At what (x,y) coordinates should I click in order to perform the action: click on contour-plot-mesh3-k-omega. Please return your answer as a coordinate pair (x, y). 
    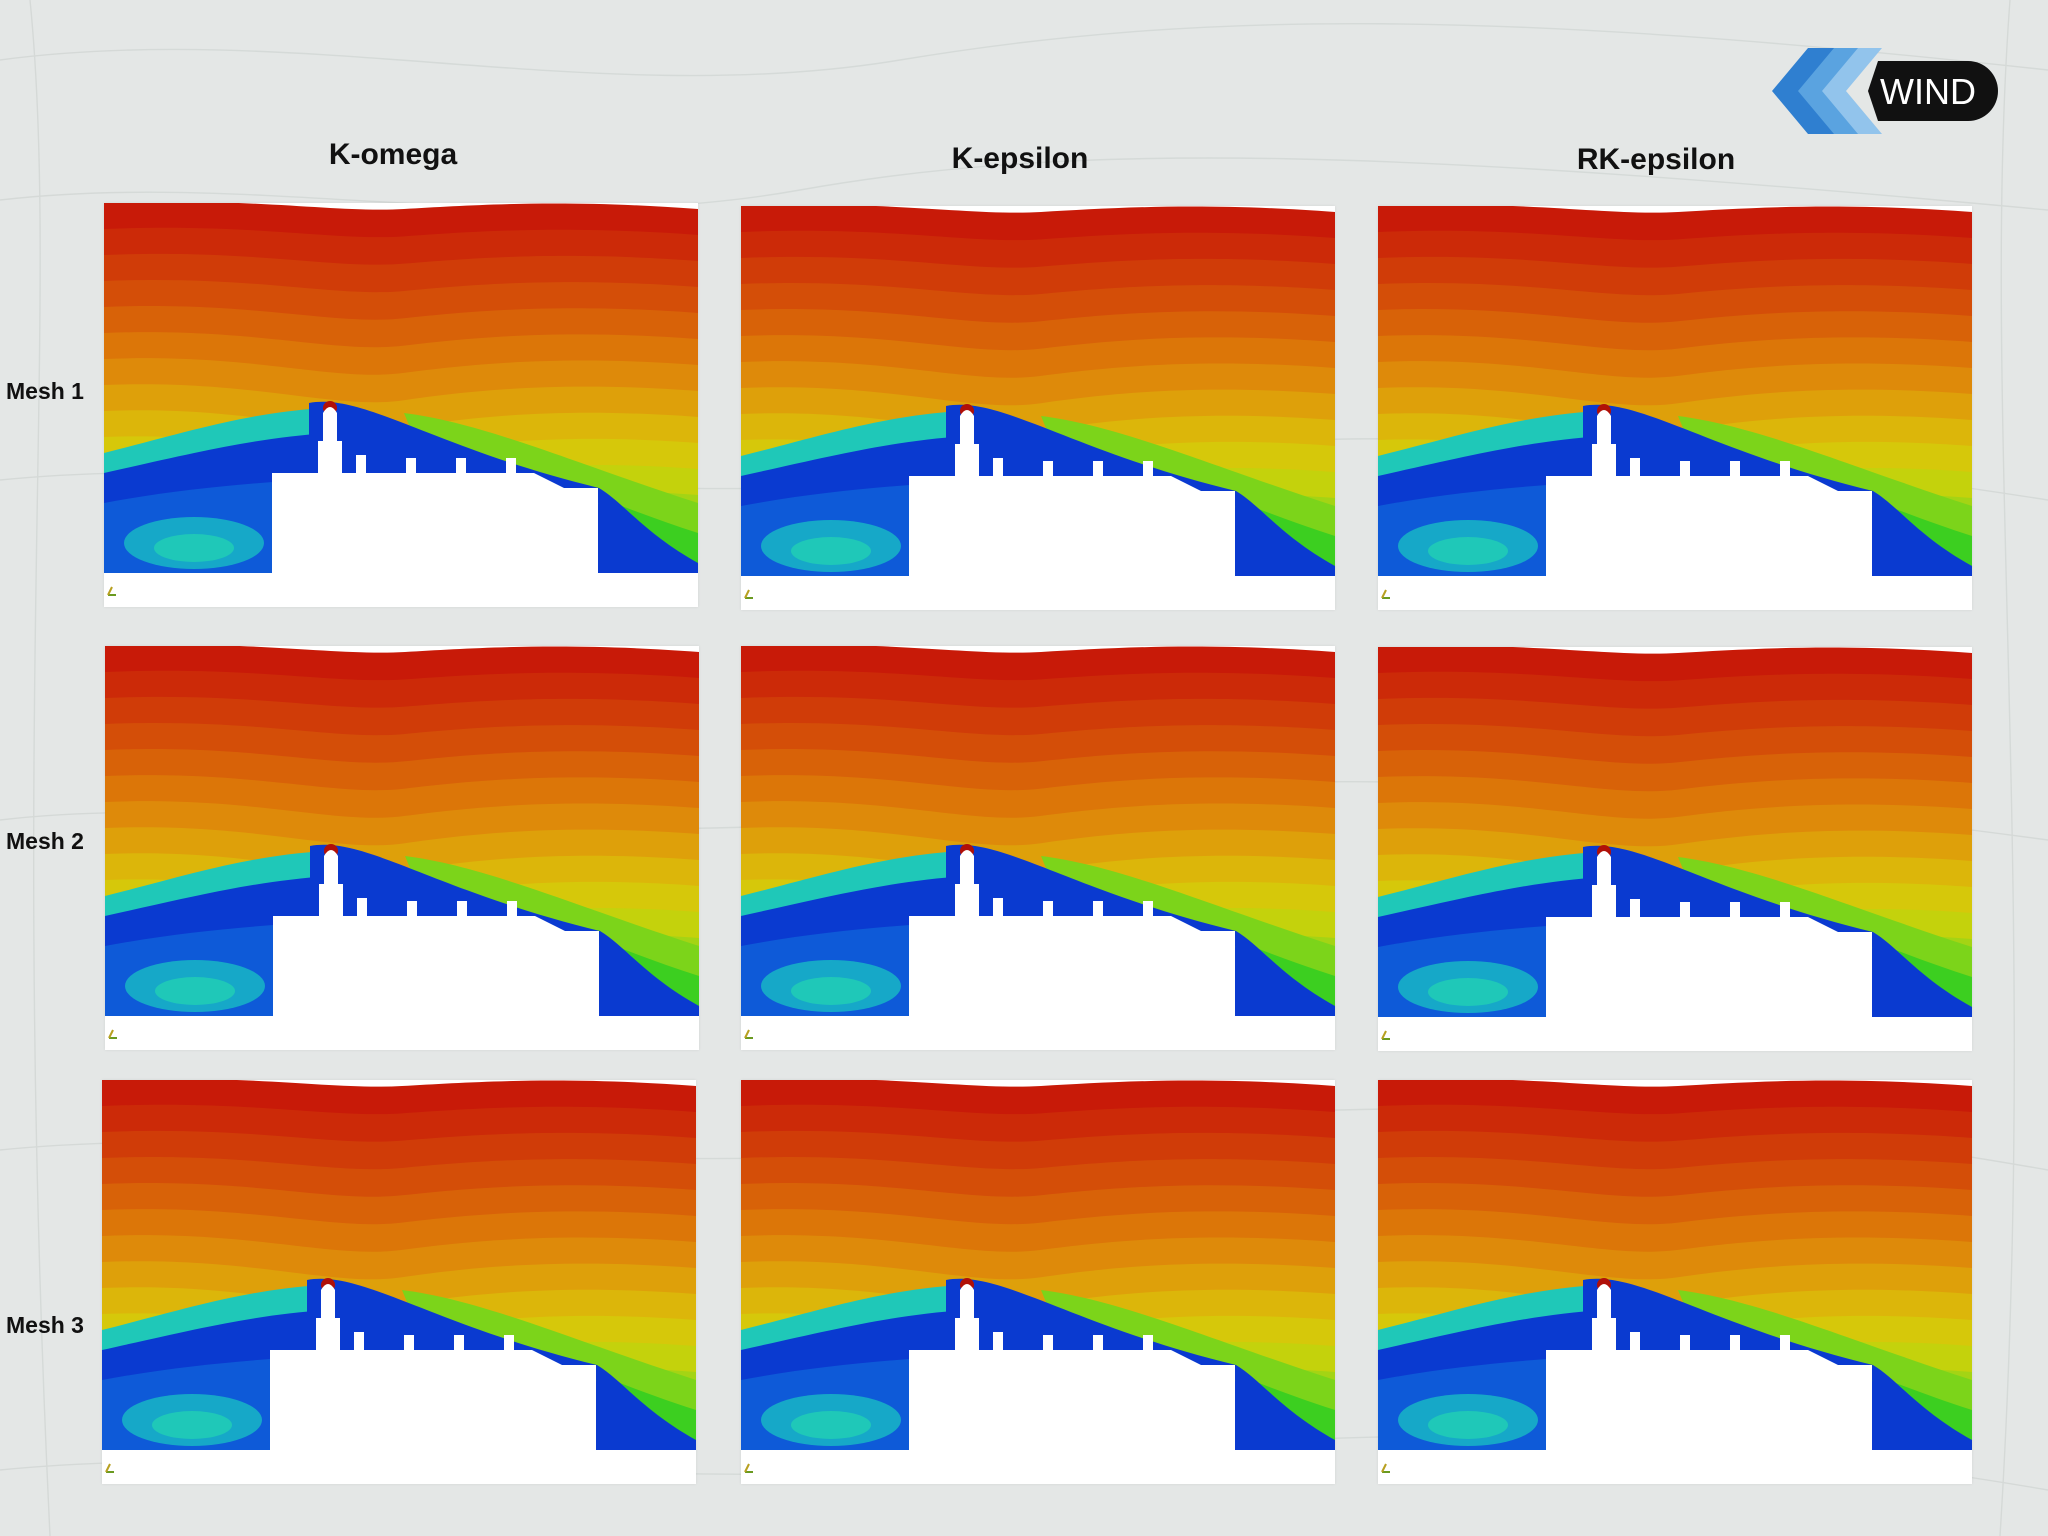
    Looking at the image, I should click on (399, 1282).